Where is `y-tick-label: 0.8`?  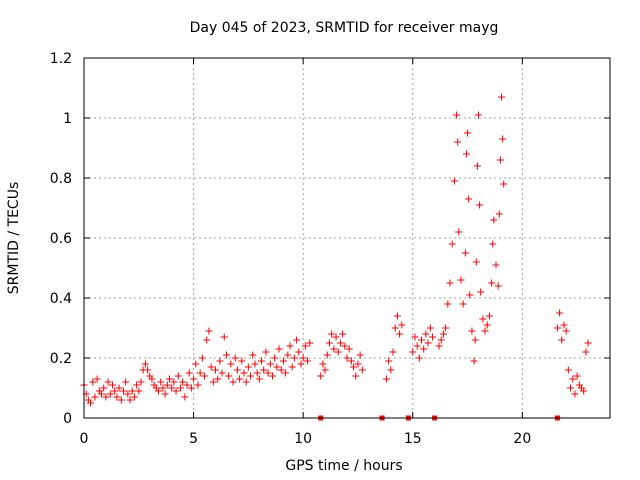 y-tick-label: 0.8 is located at coordinates (61, 179).